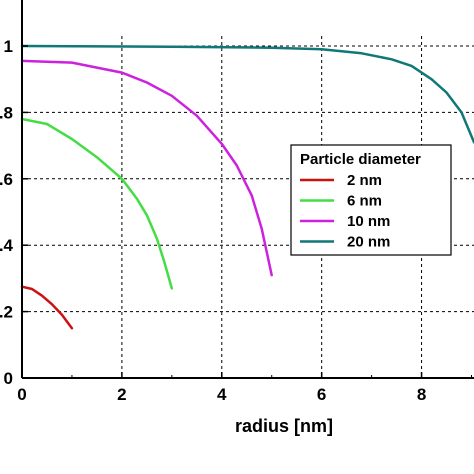 The width and height of the screenshot is (474, 474). Describe the element at coordinates (222, 394) in the screenshot. I see `x-tick-label: 4` at that location.